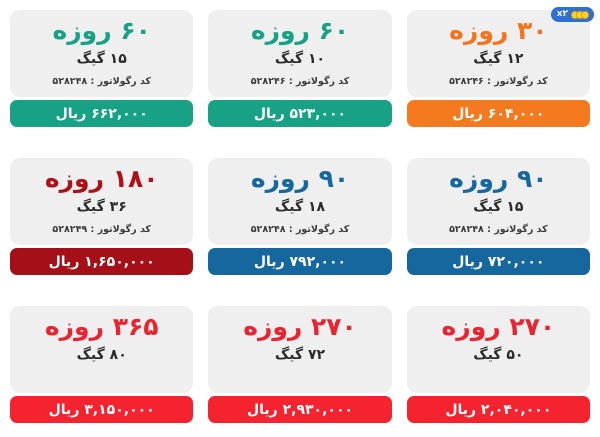 This screenshot has width=600, height=437. What do you see at coordinates (102, 261) in the screenshot?
I see `plan-price-button: ۱,۶۵۰,۰۰۰ ریال` at bounding box center [102, 261].